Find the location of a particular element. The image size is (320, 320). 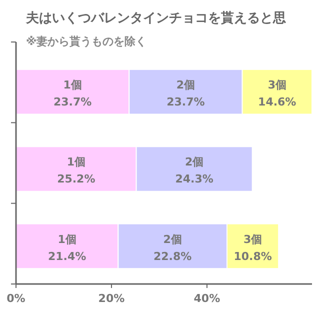

text: 3個 is located at coordinates (277, 85).